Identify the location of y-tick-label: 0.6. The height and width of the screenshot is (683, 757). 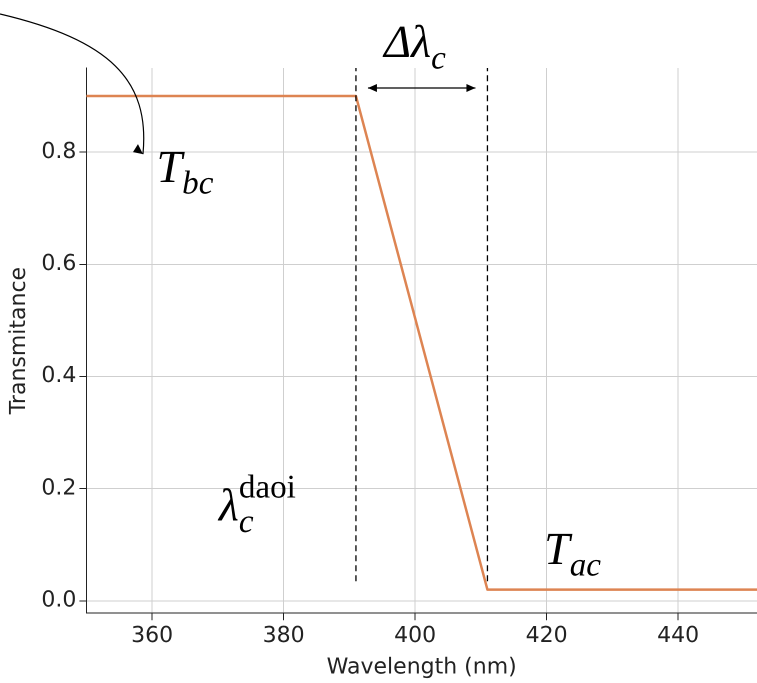
(58, 263).